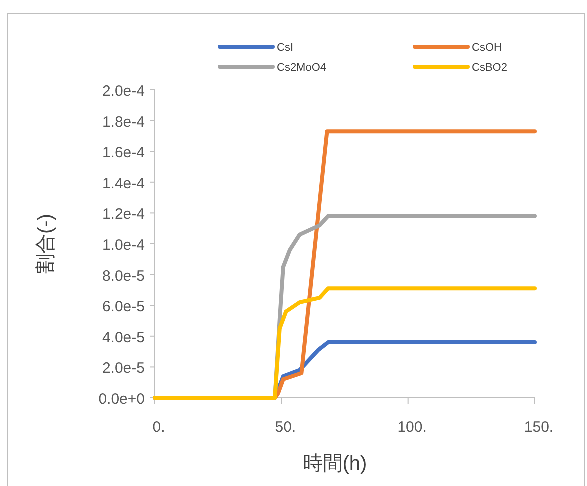 This screenshot has width=587, height=486. What do you see at coordinates (121, 399) in the screenshot?
I see `y-tick-label: 0.0e+0` at bounding box center [121, 399].